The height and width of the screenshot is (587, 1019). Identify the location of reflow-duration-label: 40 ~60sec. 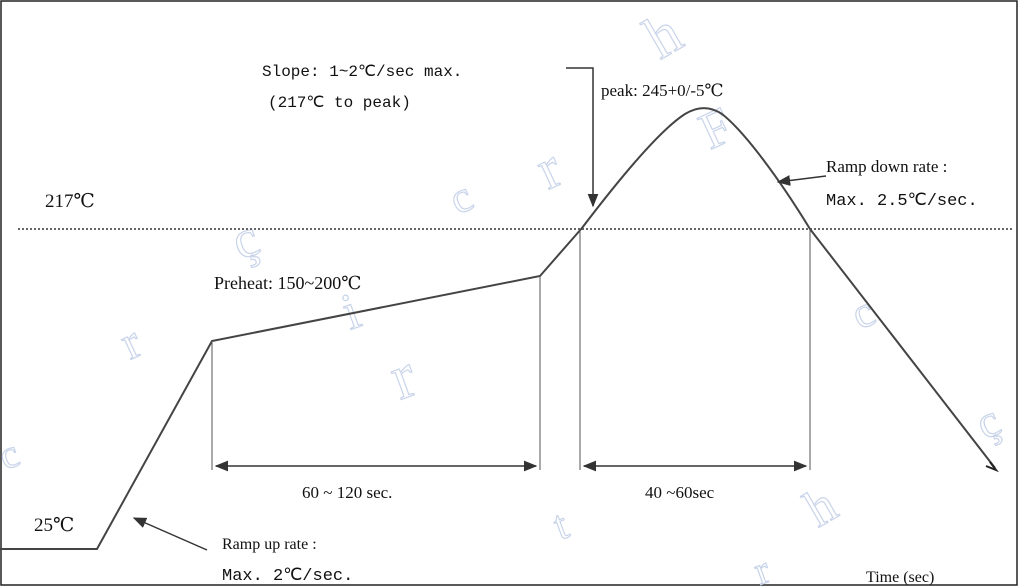
(680, 492).